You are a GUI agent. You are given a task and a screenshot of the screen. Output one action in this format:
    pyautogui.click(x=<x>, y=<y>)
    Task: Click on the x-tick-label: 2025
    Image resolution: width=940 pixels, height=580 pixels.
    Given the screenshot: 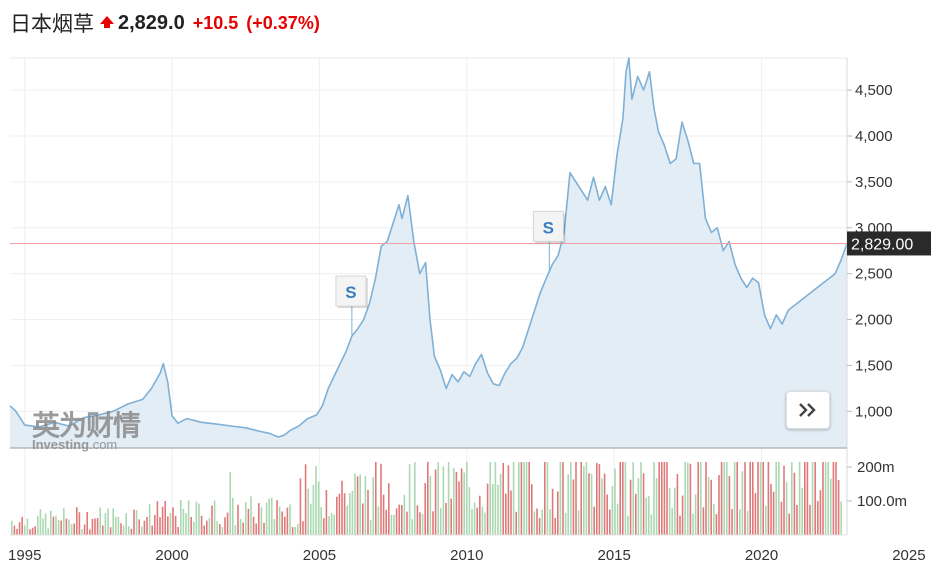 What is the action you would take?
    pyautogui.click(x=908, y=555)
    